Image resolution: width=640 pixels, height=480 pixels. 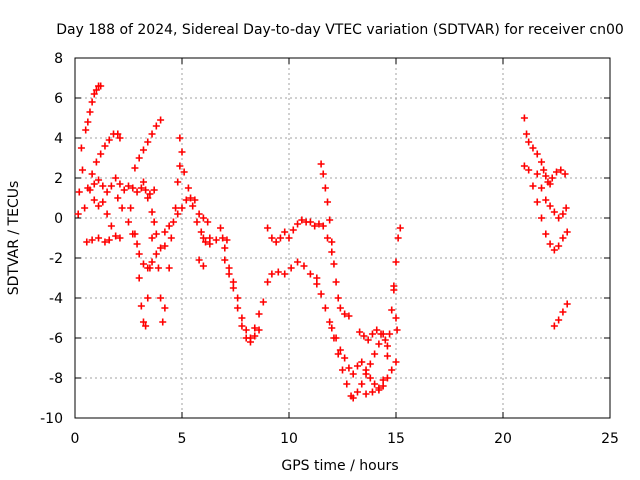 What do you see at coordinates (142, 267) in the screenshot?
I see `series-arc-g` at bounding box center [142, 267].